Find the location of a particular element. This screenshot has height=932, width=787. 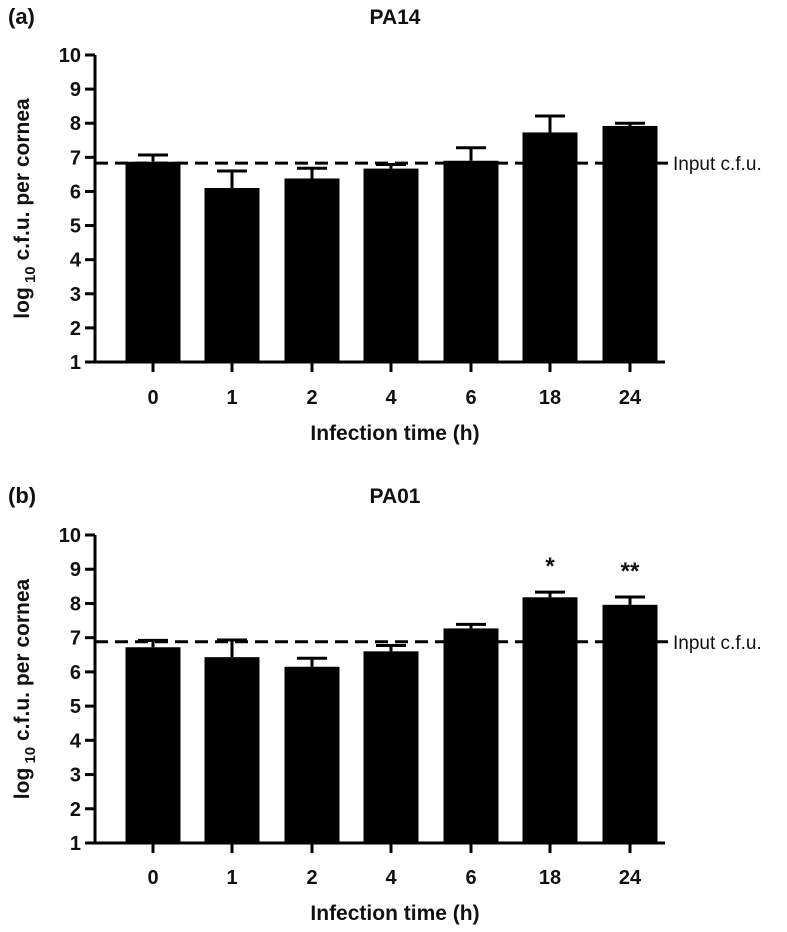

chart-title: PA14 is located at coordinates (395, 17).